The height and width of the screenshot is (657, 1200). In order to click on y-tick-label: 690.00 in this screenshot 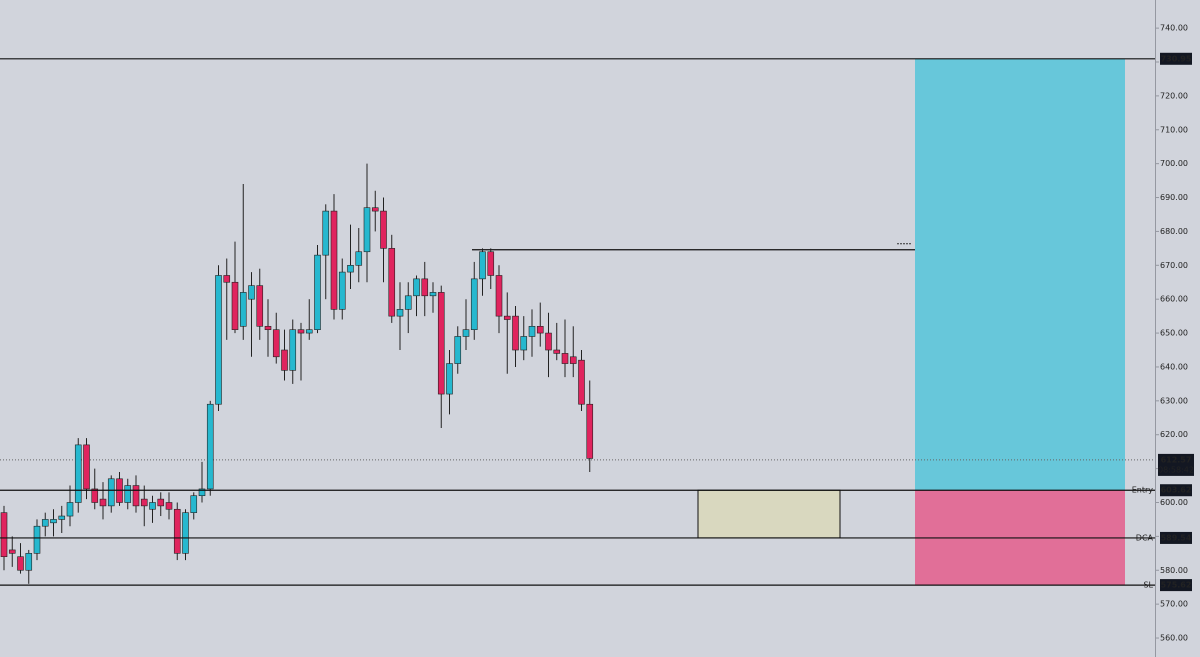, I will do `click(1174, 197)`.